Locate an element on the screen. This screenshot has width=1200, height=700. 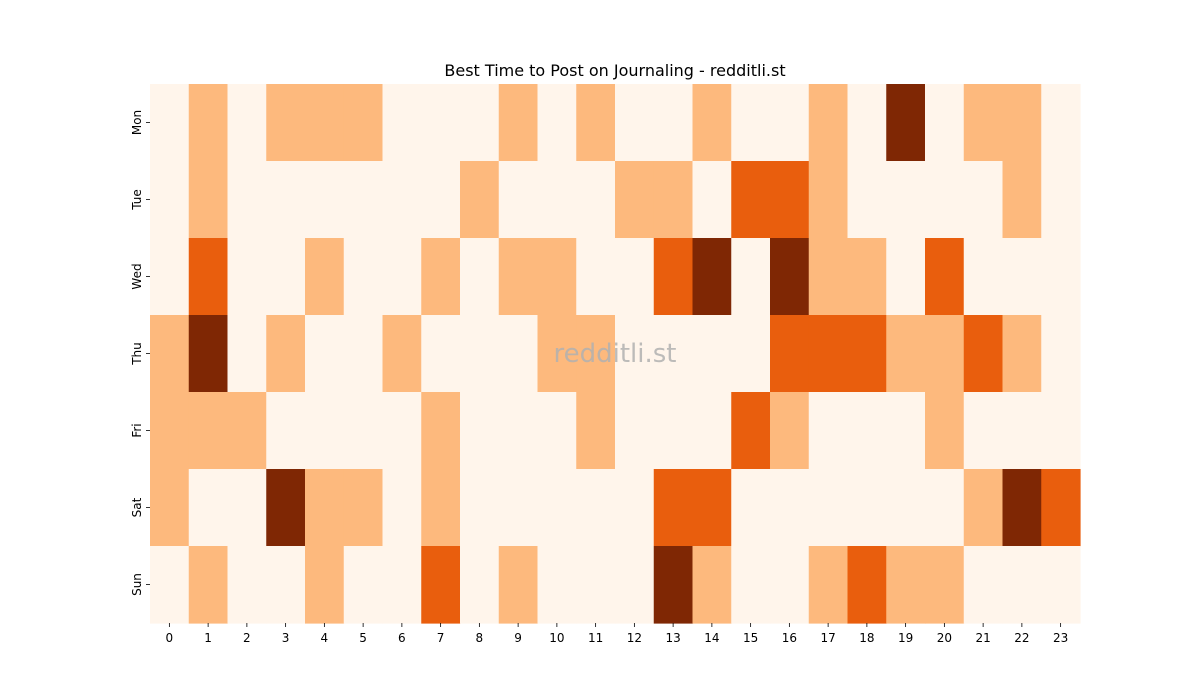
x-tick-label: 15 is located at coordinates (750, 638).